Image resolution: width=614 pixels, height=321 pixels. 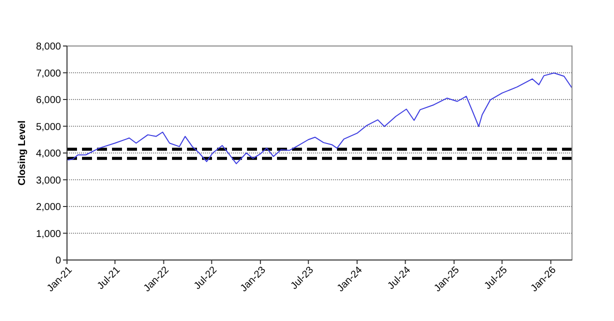 I want to click on y-axis-title: Closing Level, so click(x=22, y=153).